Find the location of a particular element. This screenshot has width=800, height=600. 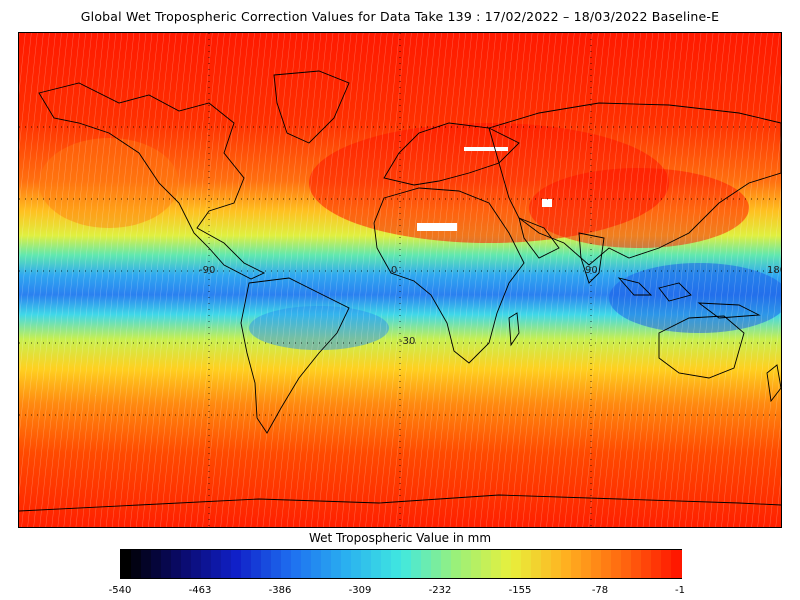

colorbar-tick-label: -463 is located at coordinates (200, 590).